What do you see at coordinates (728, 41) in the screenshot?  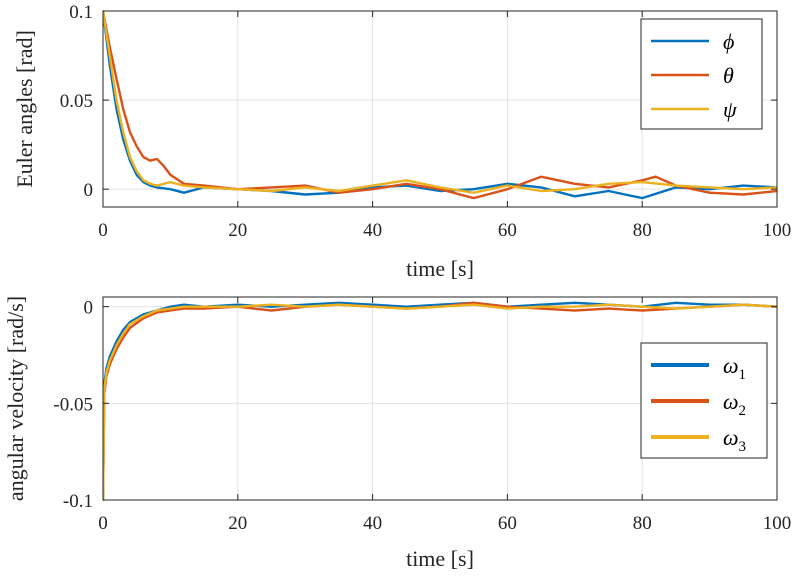 I see `legend-label-1: ϕ` at bounding box center [728, 41].